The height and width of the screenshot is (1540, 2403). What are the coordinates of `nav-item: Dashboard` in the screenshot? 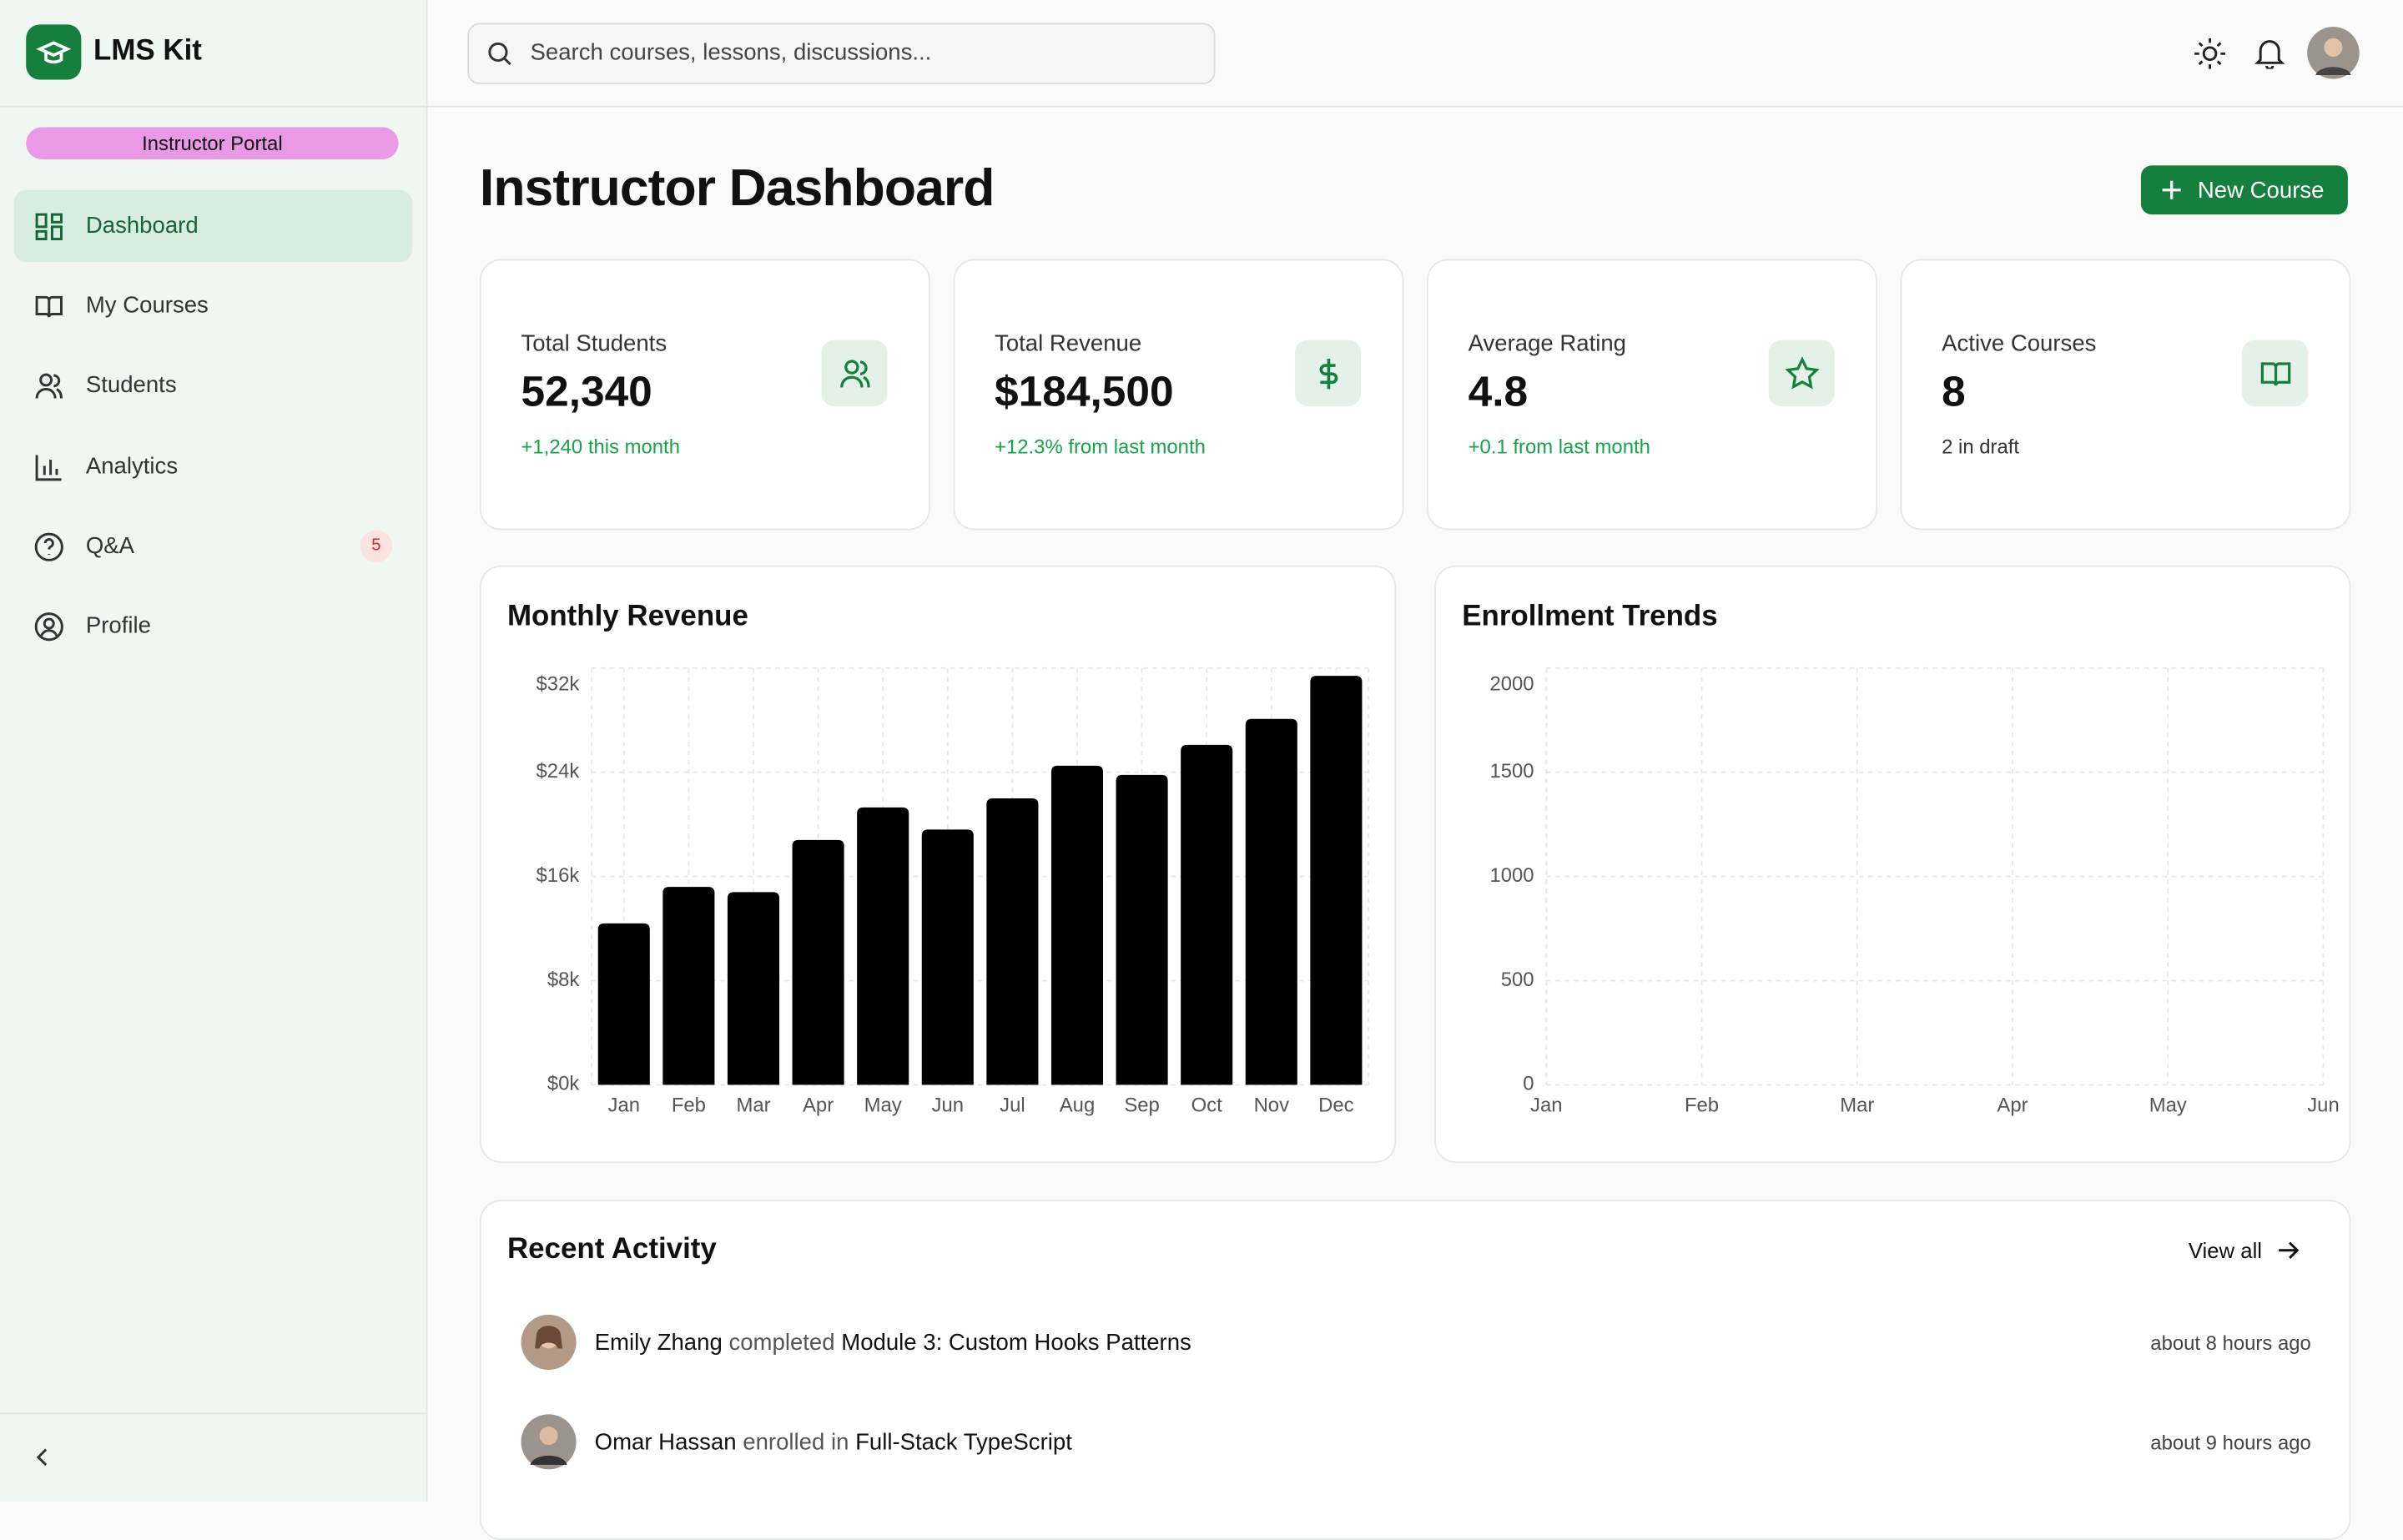 It's located at (213, 226).